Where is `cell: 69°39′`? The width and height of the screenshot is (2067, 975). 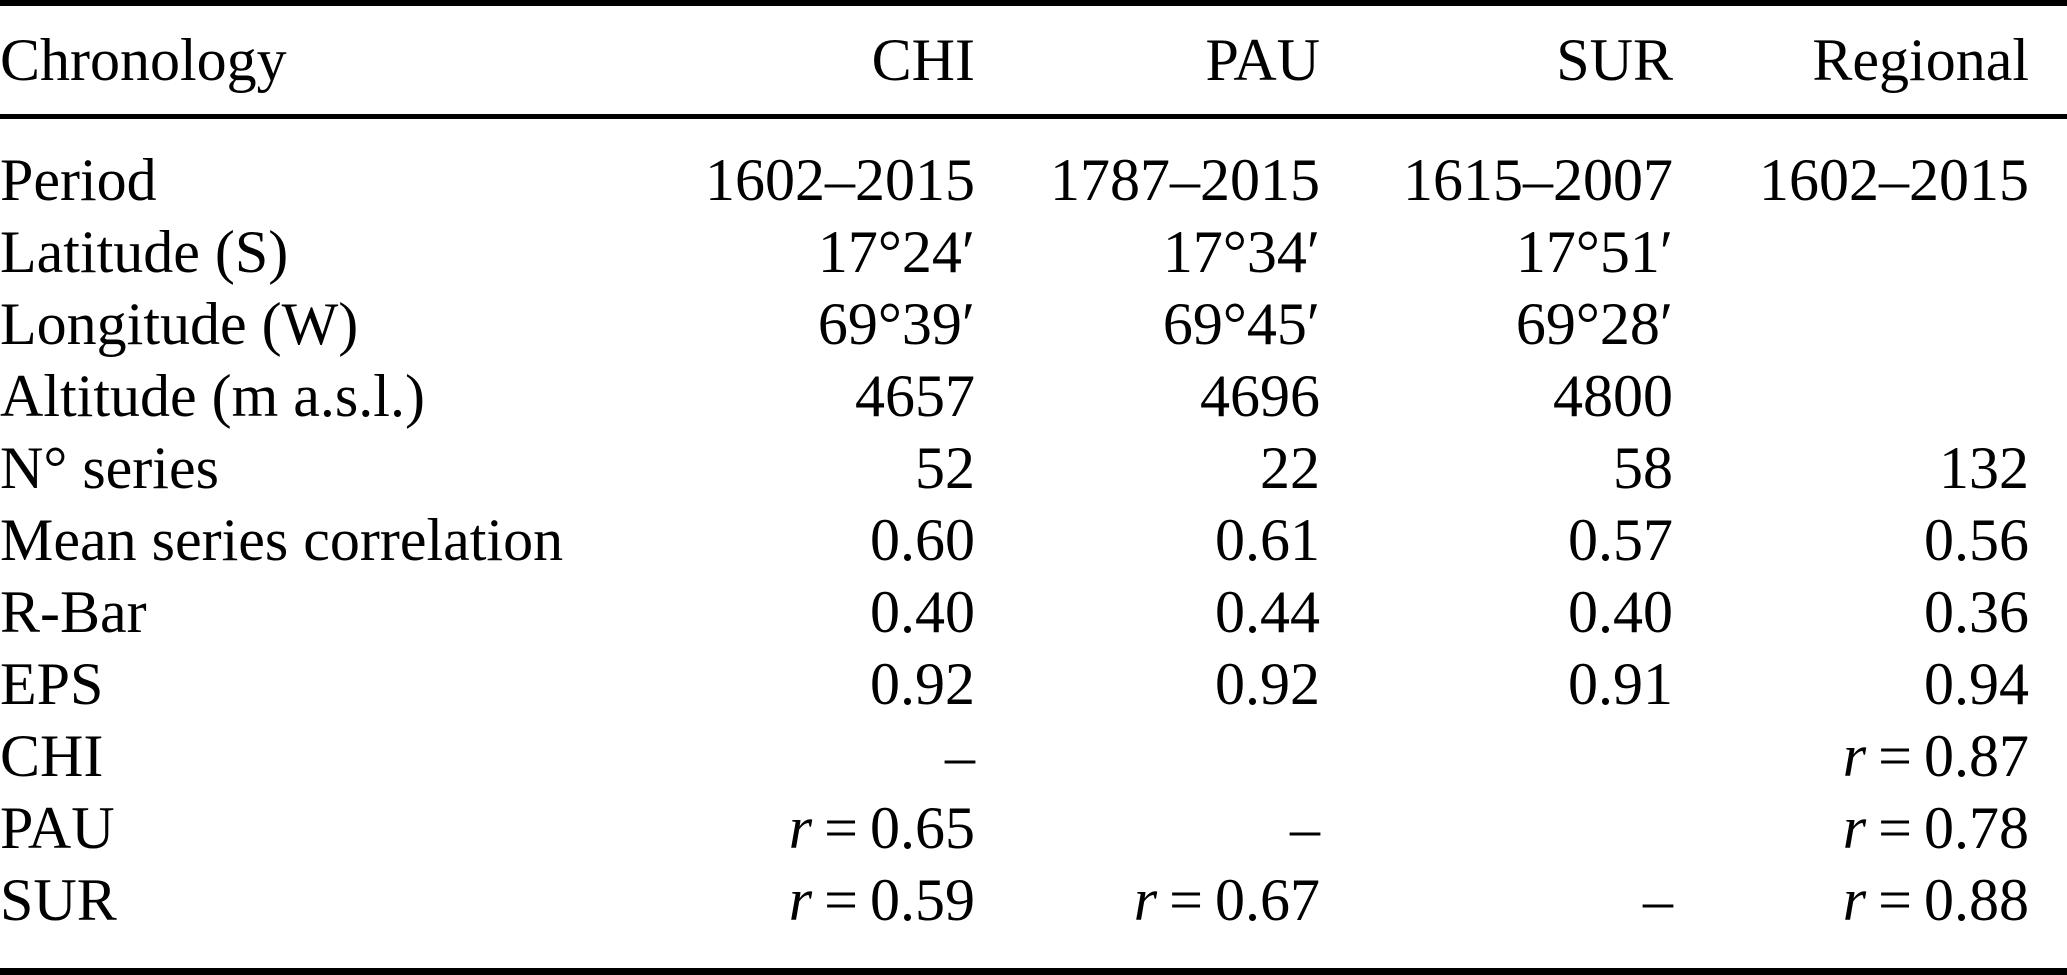 cell: 69°39′ is located at coordinates (896, 324).